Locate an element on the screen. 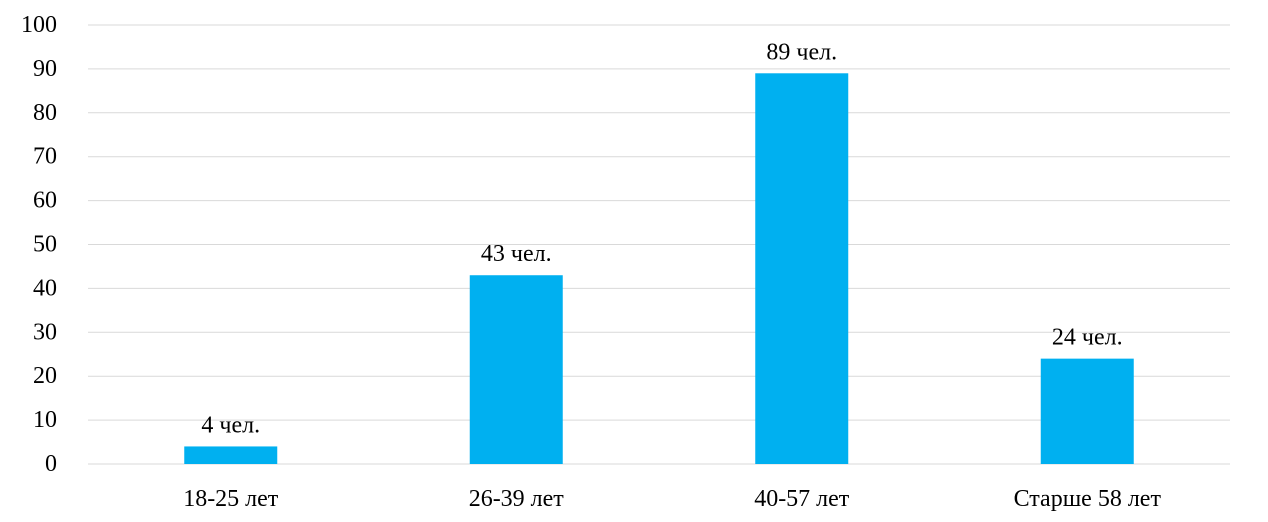 Image resolution: width=1268 pixels, height=522 pixels. x-tick-label: 18-25 лет is located at coordinates (231, 499).